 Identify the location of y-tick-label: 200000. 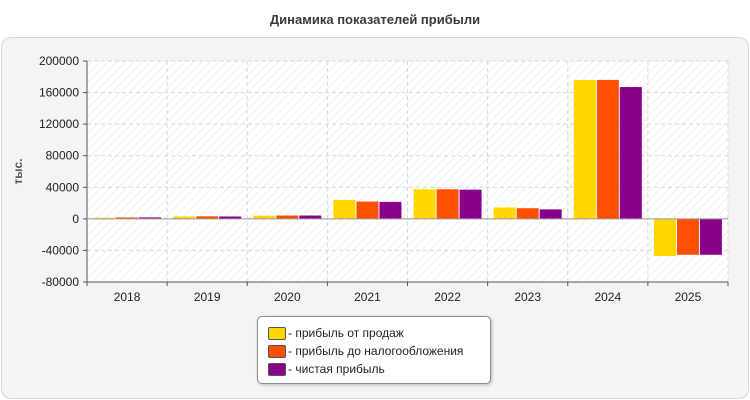
(59, 61).